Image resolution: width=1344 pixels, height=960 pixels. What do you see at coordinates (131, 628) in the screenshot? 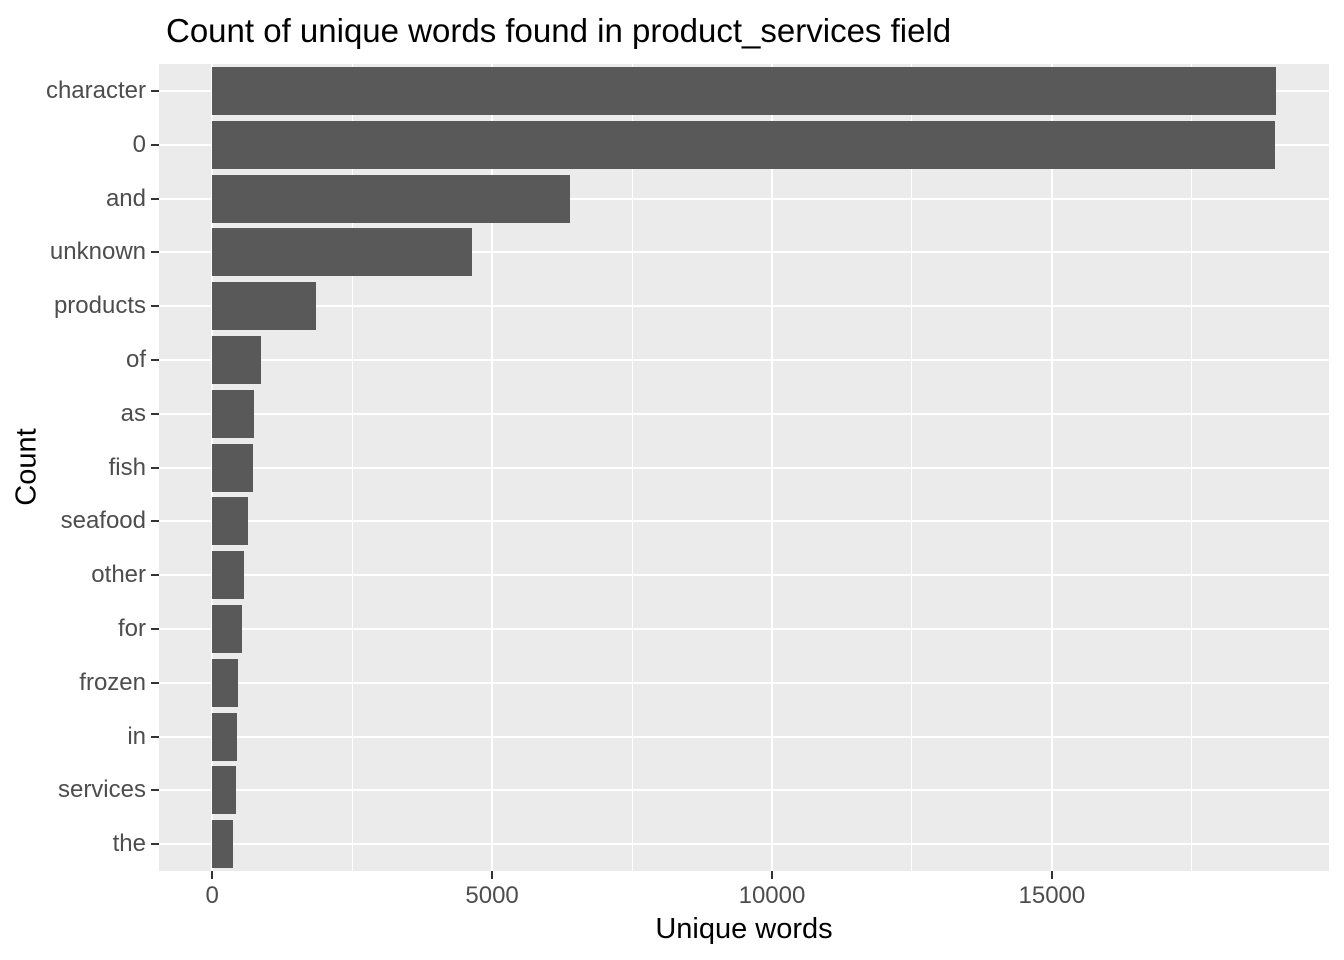
I see `y-tick-label: for` at bounding box center [131, 628].